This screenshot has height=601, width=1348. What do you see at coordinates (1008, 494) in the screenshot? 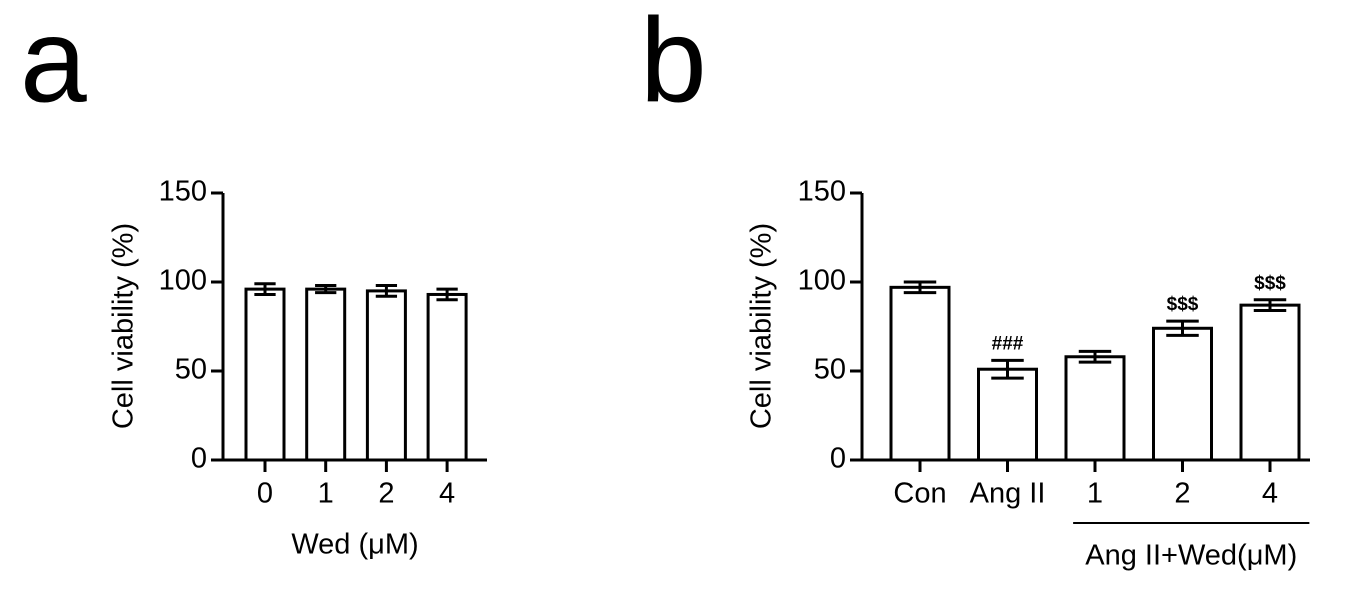
I see `x-tick-label: Ang II` at bounding box center [1008, 494].